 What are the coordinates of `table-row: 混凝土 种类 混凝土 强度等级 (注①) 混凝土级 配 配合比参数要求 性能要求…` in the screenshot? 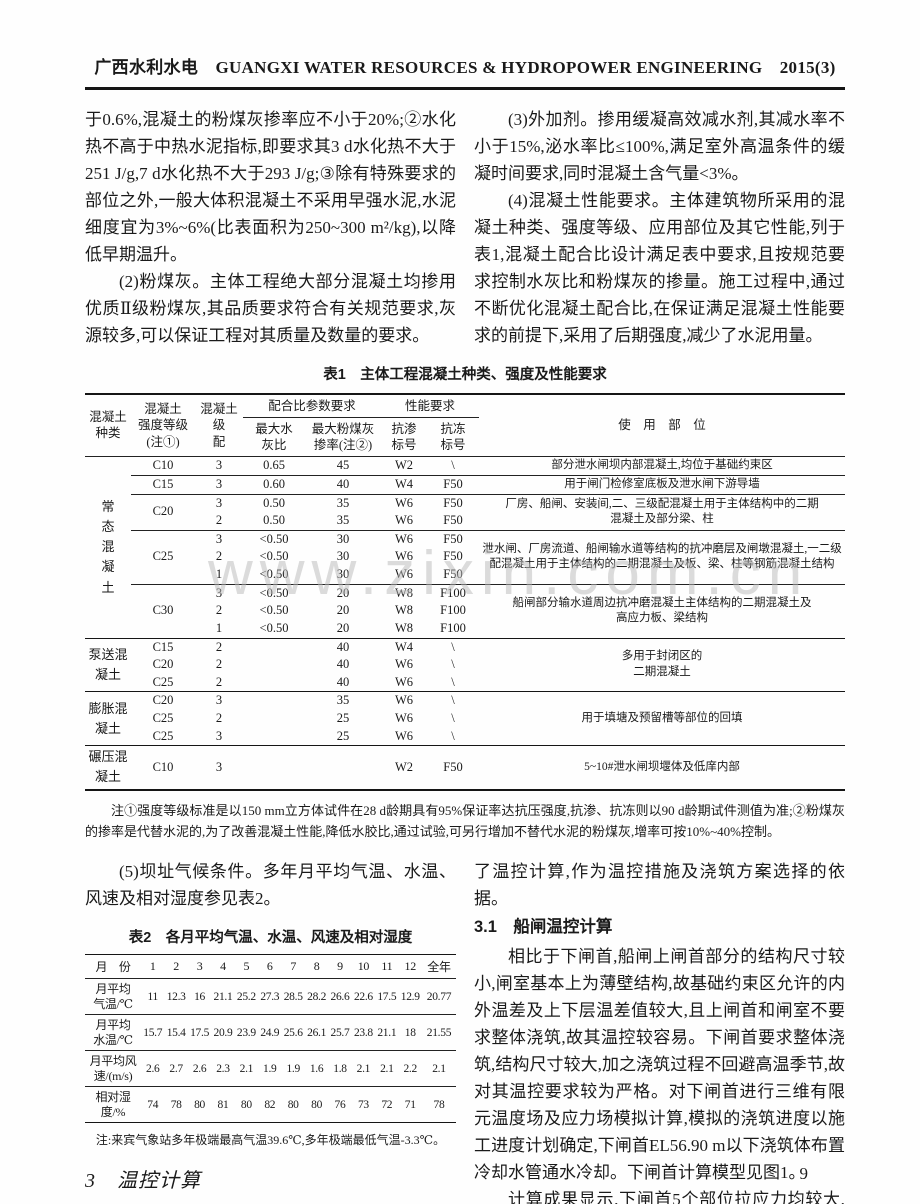 It's located at (465, 425).